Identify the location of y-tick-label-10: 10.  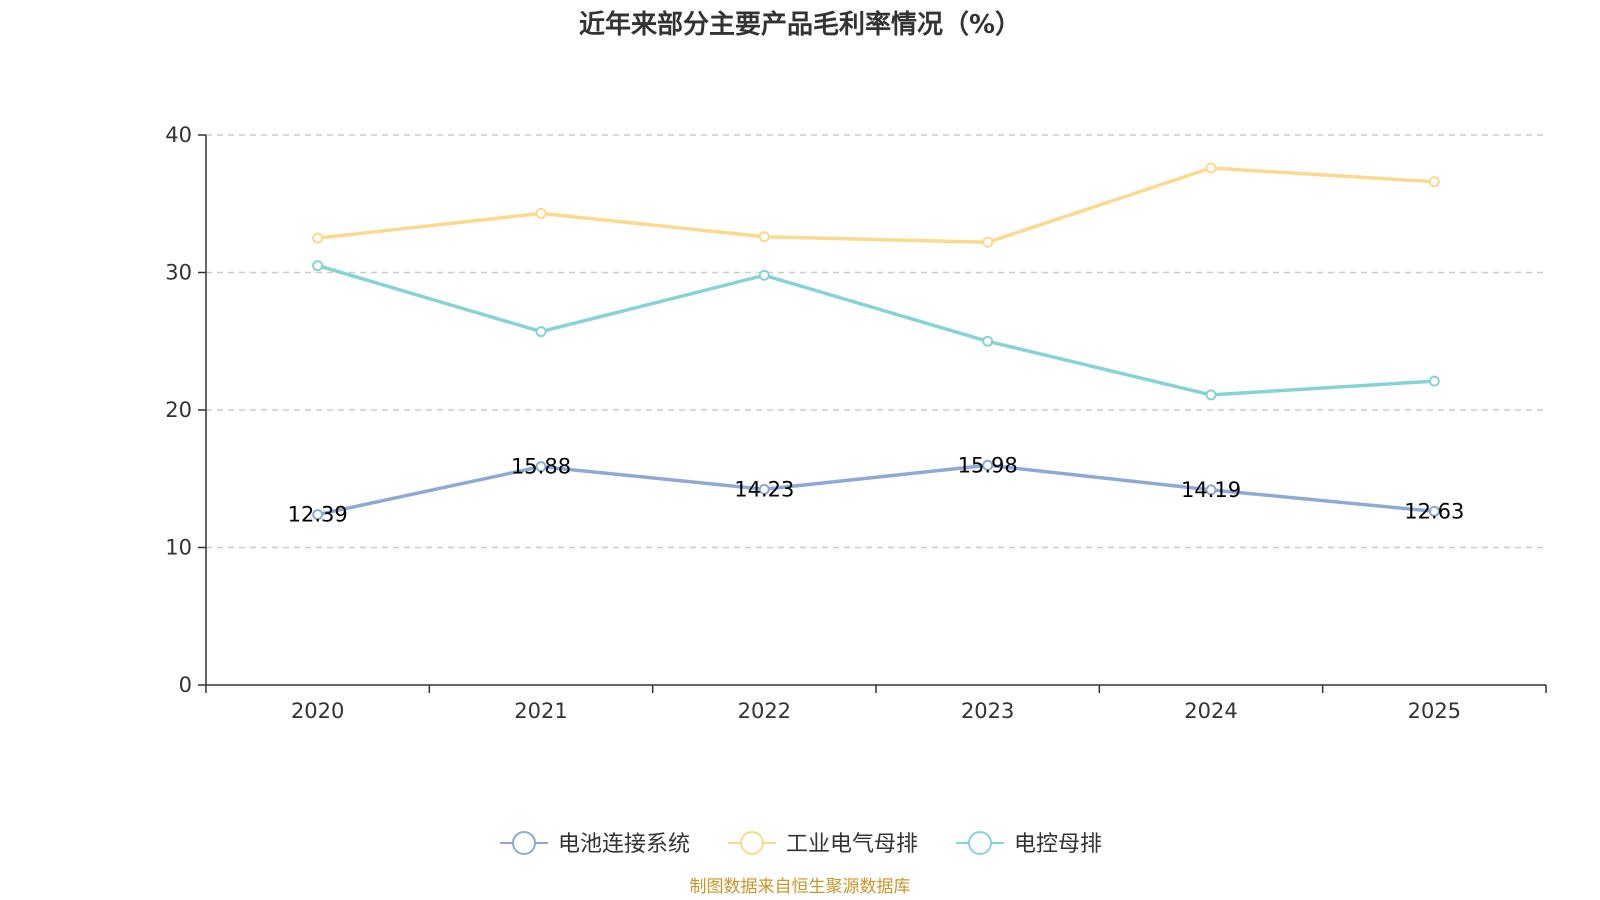
(178, 548).